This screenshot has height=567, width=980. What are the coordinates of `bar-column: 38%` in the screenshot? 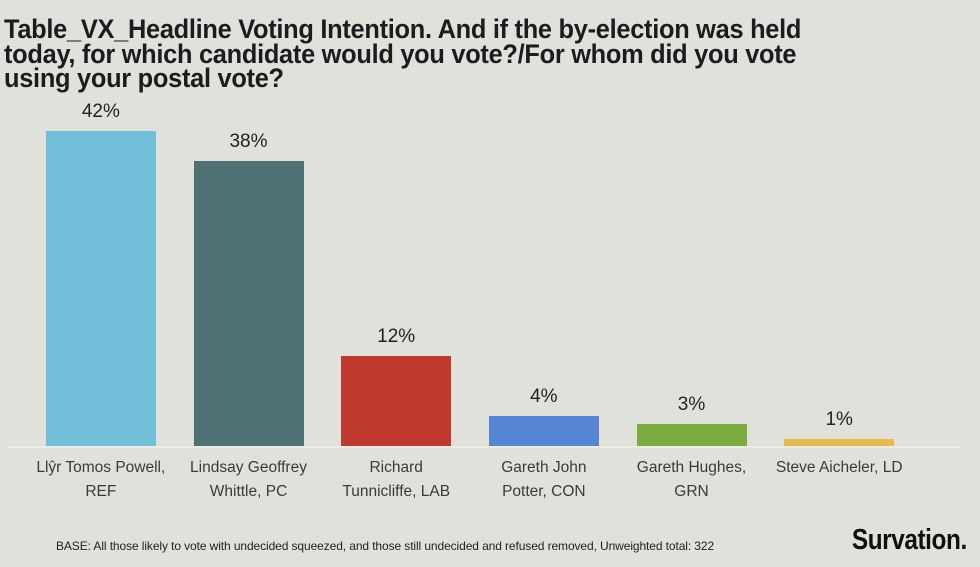 It's located at (249, 273).